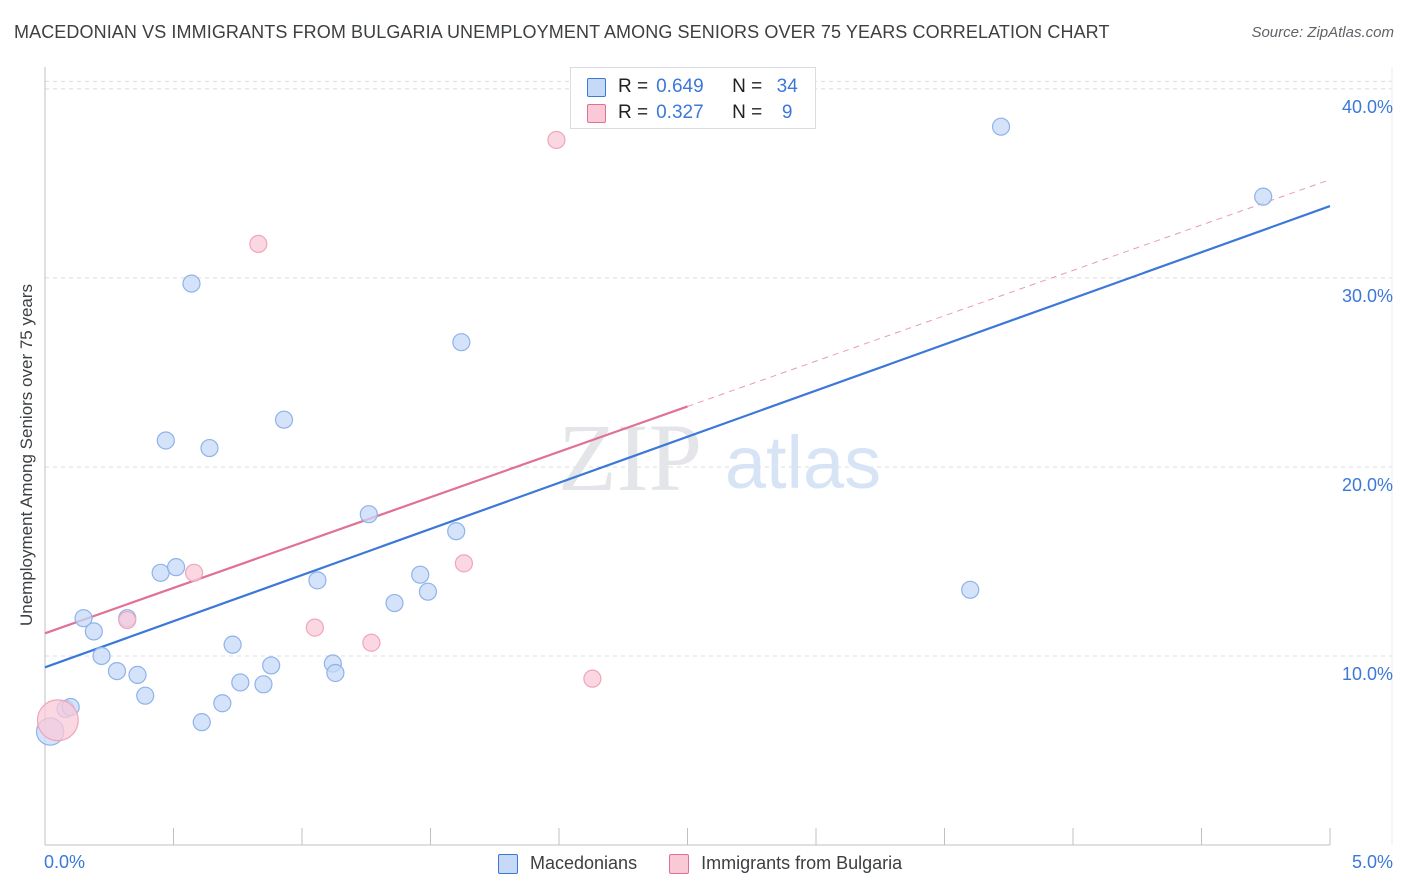 Image resolution: width=1406 pixels, height=892 pixels. Describe the element at coordinates (1322, 32) in the screenshot. I see `source-label: Source: ZipAtlas.com` at that location.